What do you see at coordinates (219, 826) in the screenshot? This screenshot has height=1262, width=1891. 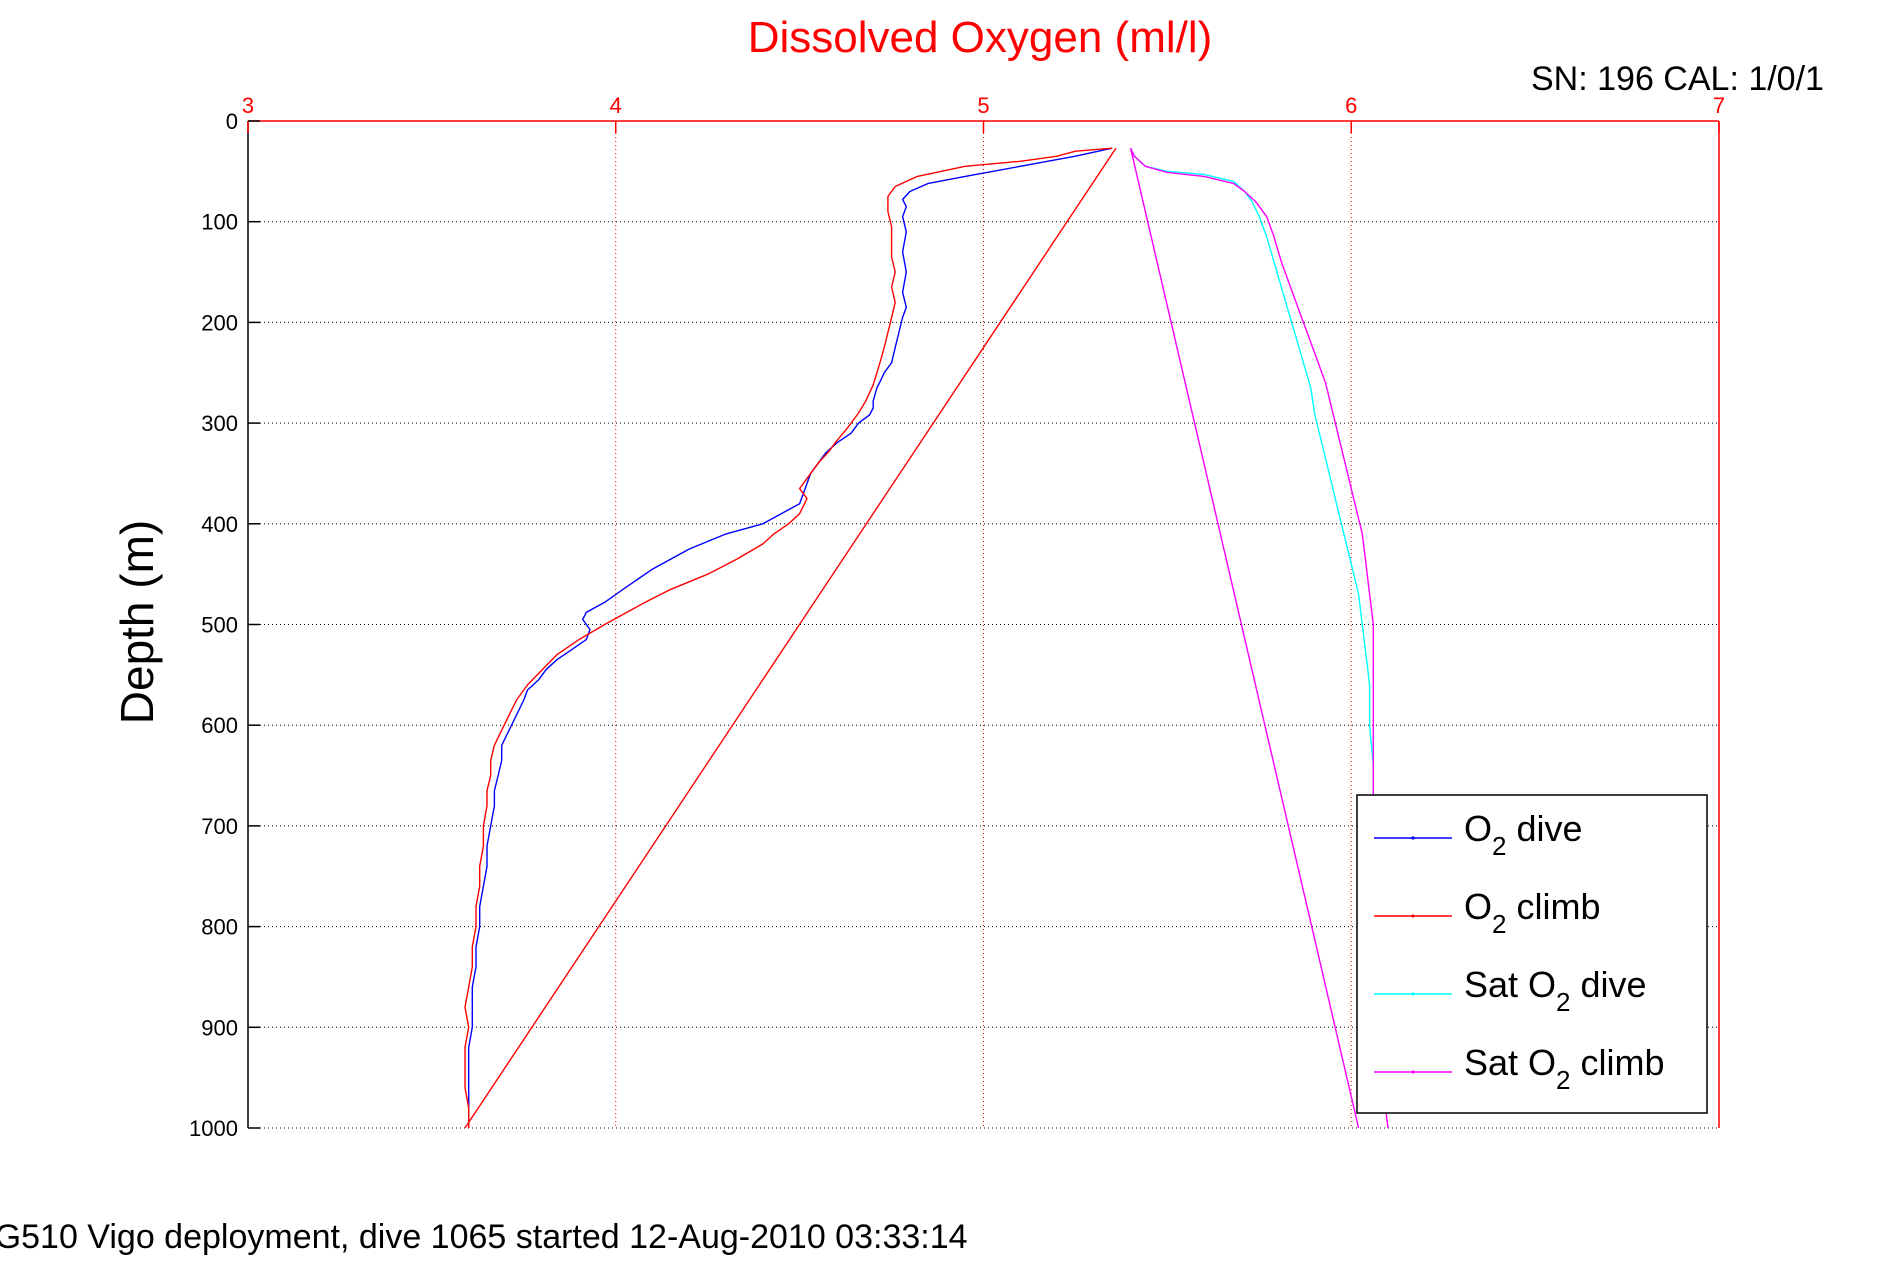 I see `y-tick-label: 700` at bounding box center [219, 826].